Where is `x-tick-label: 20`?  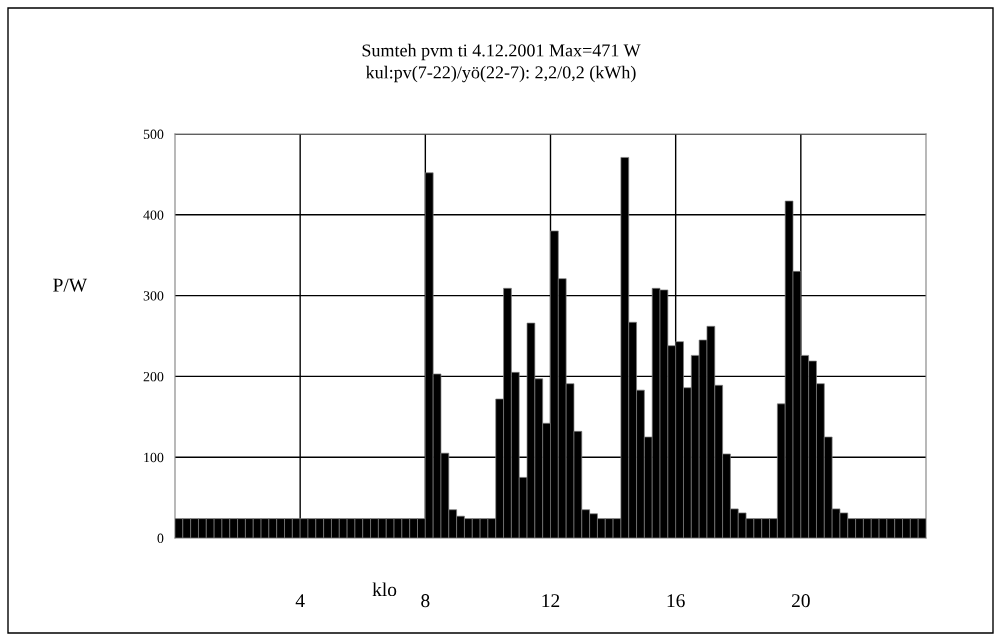
x-tick-label: 20 is located at coordinates (800, 601).